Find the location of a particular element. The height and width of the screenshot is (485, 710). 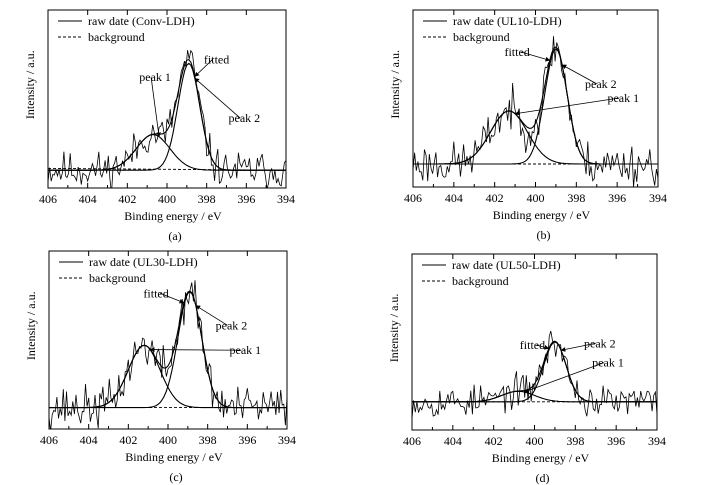

legend-raw-label: raw date (UL10-LDH) is located at coordinates (507, 21).